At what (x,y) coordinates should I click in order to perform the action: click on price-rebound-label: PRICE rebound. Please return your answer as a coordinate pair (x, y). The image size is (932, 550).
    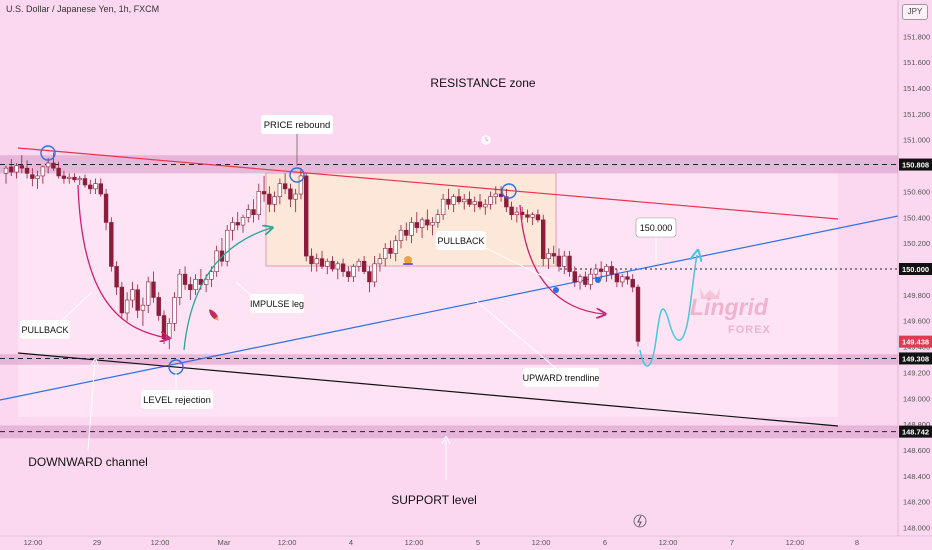
    Looking at the image, I should click on (297, 125).